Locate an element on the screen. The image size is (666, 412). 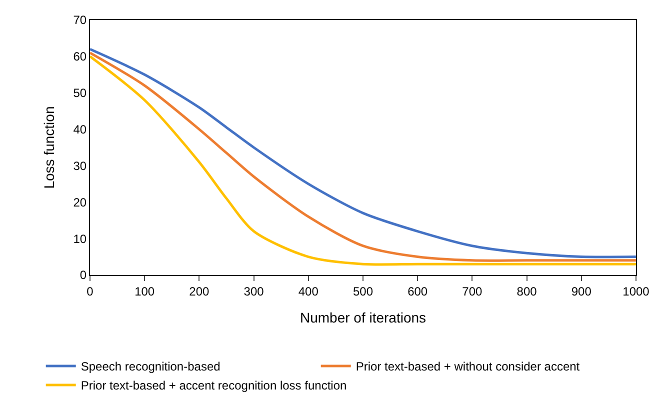
legend-label: Speech recognition-based is located at coordinates (150, 367).